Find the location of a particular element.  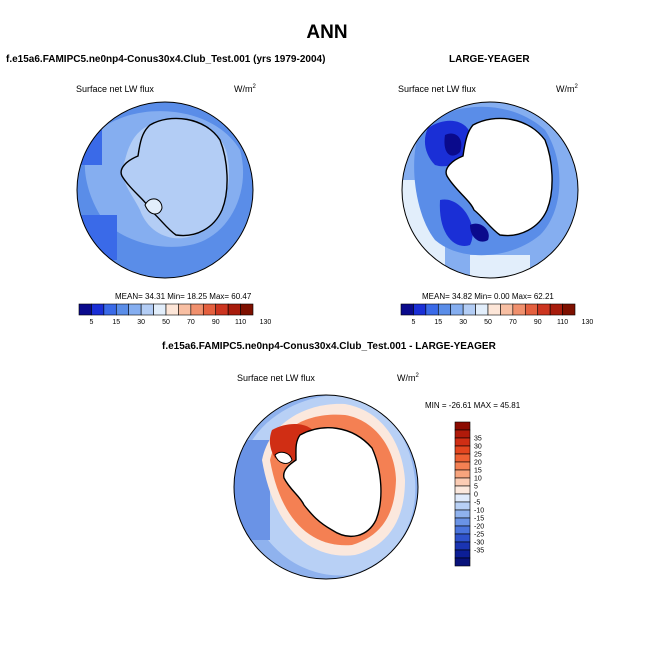

panel2-colorbar-tick-label: 50 is located at coordinates (488, 322).